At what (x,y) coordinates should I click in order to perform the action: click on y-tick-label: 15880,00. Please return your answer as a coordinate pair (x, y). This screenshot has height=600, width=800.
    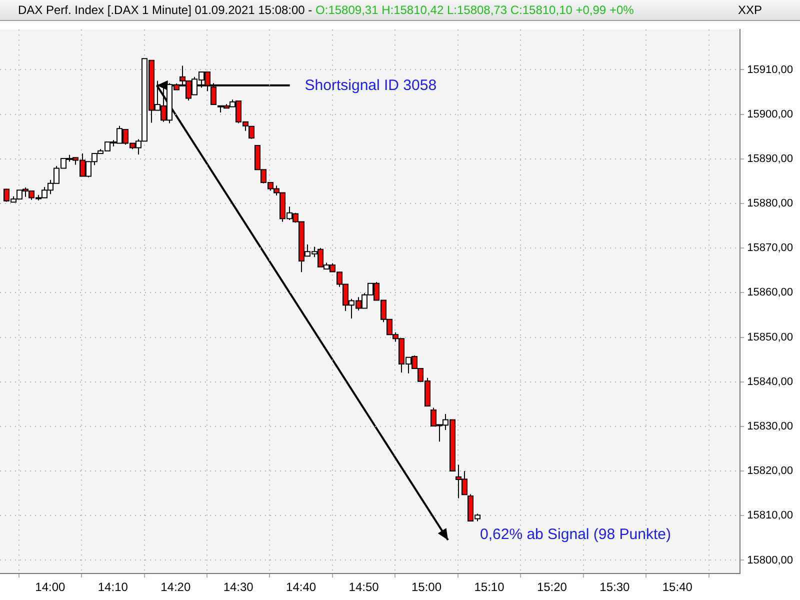
    Looking at the image, I should click on (770, 204).